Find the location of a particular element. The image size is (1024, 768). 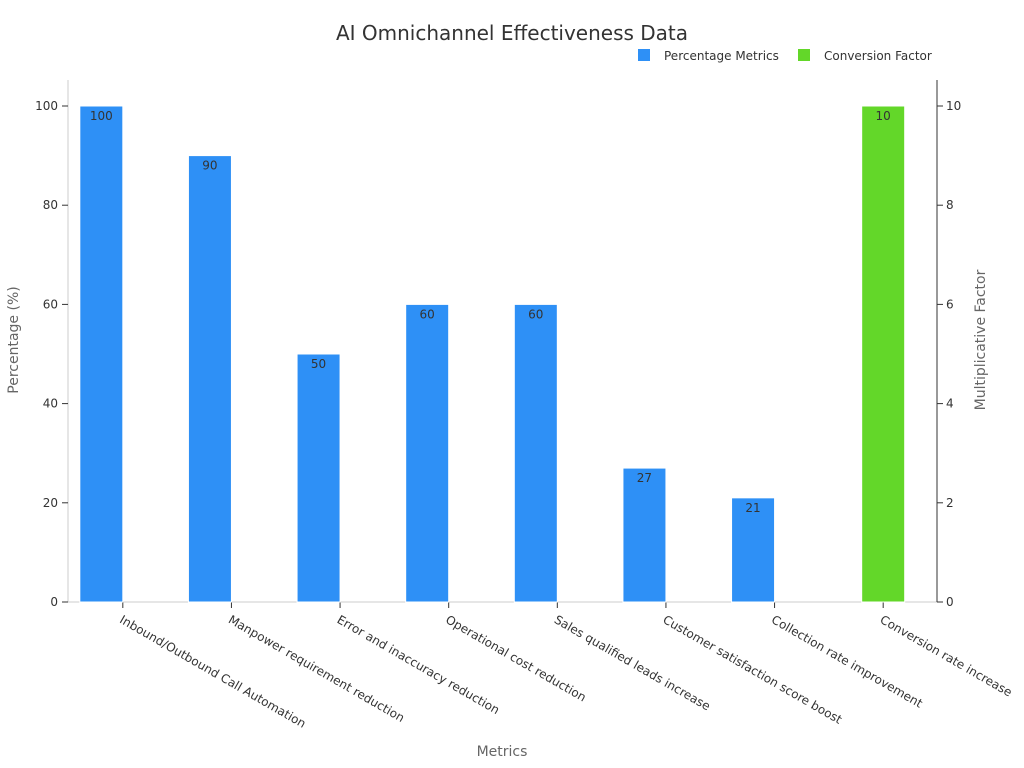

legend-label: Percentage Metrics is located at coordinates (721, 56).